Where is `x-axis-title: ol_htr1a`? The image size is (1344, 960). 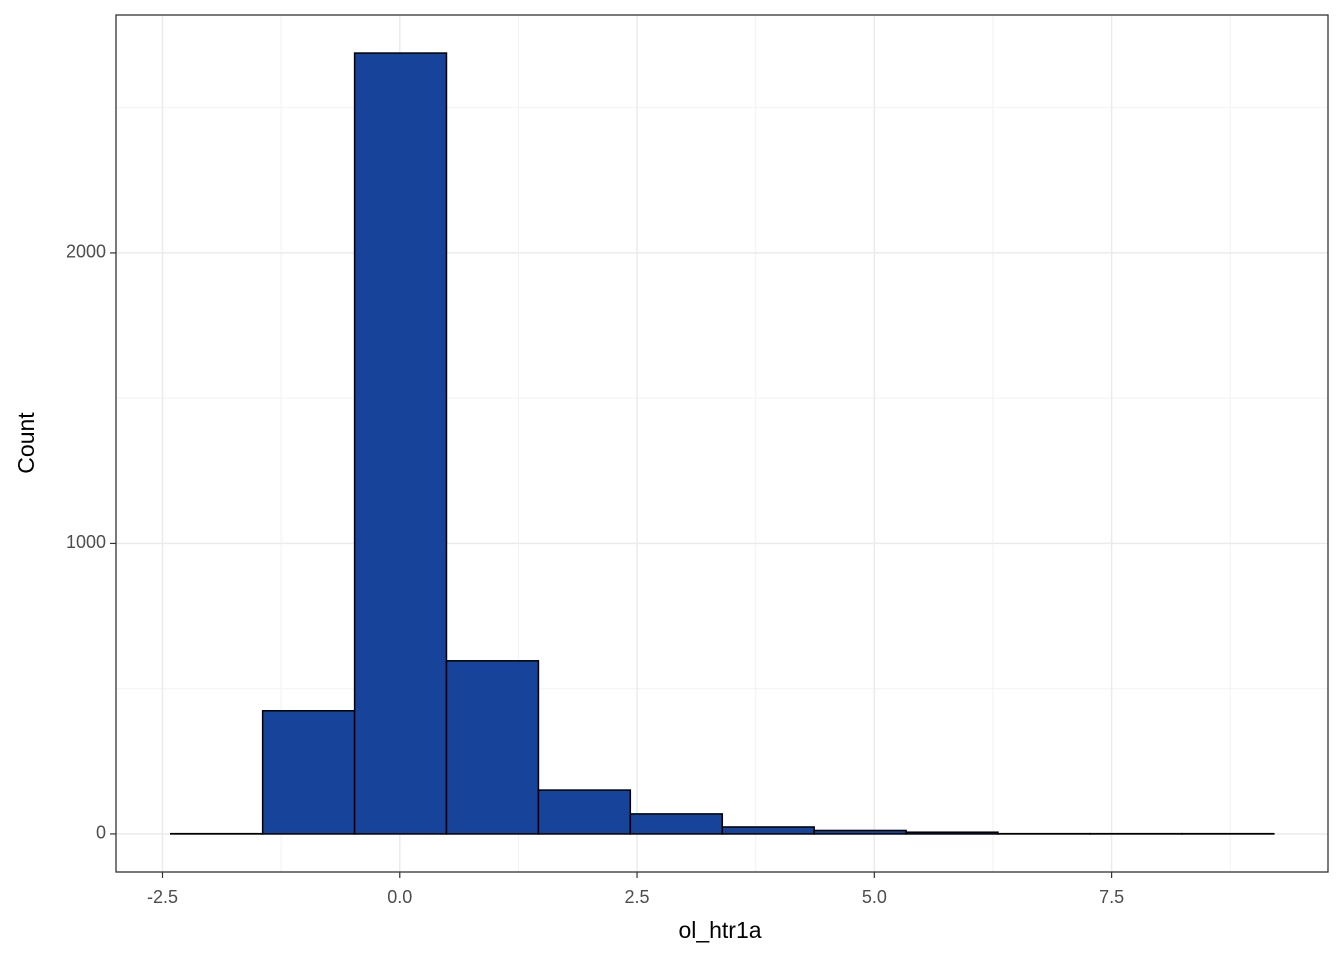 x-axis-title: ol_htr1a is located at coordinates (719, 930).